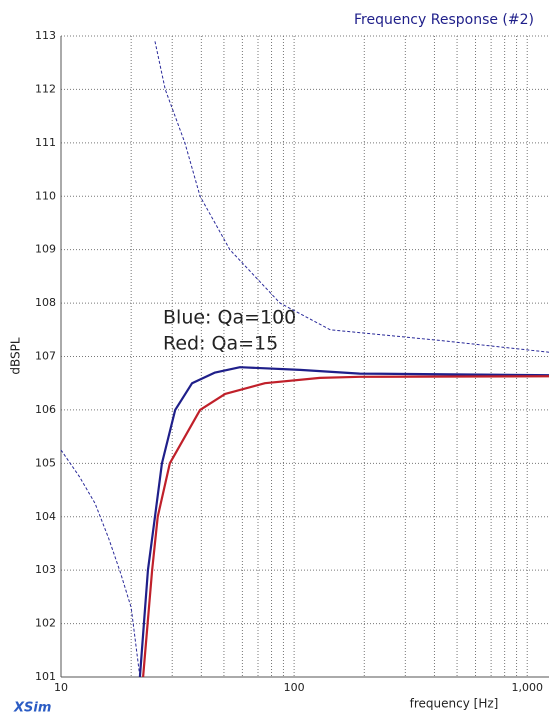 The height and width of the screenshot is (721, 549). I want to click on y-tick-label: 107, so click(45, 356).